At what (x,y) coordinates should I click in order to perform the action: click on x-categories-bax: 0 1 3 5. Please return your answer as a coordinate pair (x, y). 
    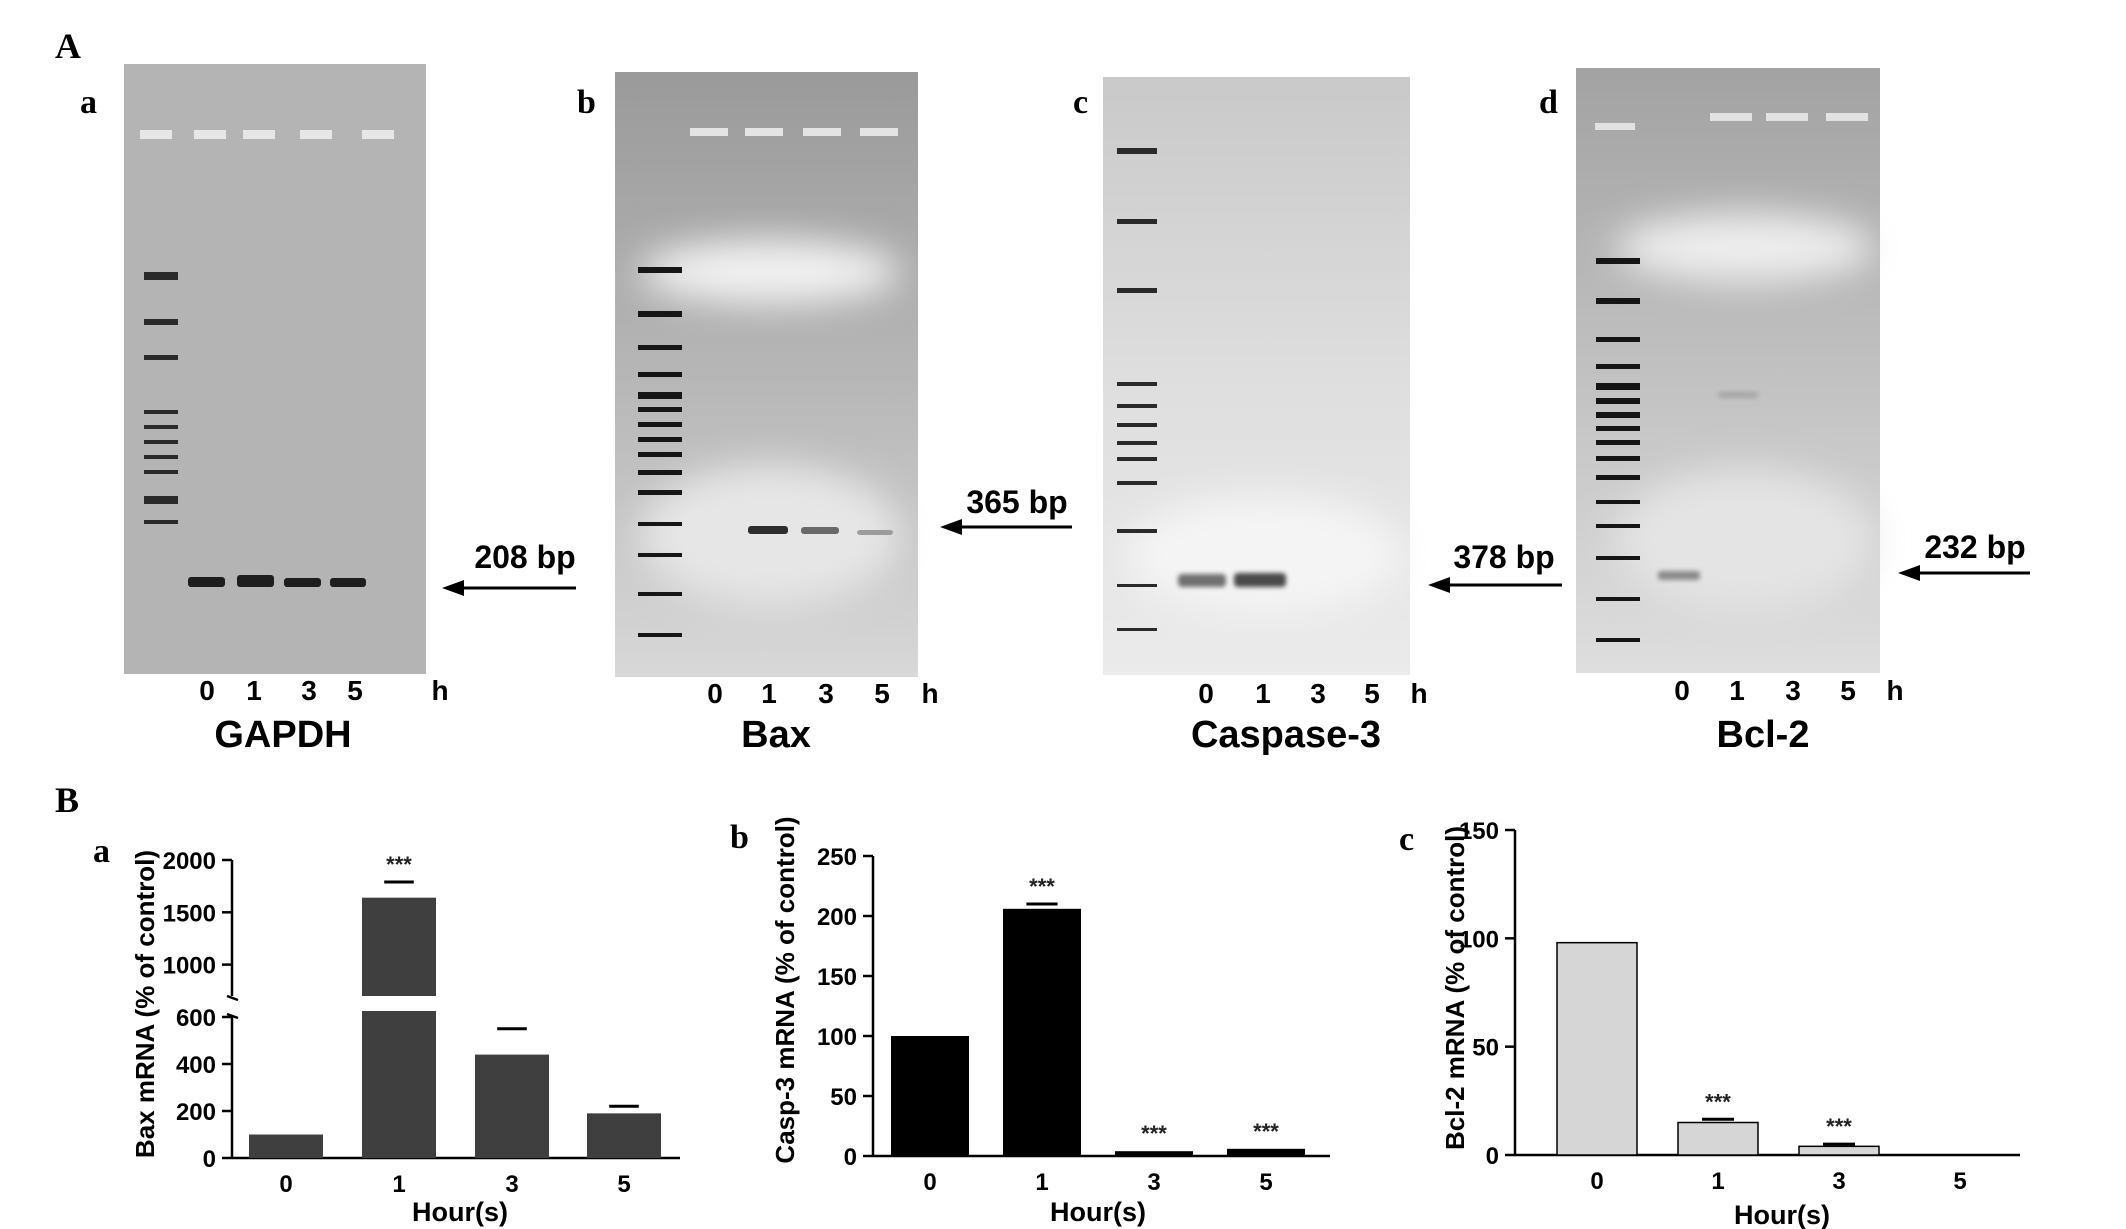
    Looking at the image, I should click on (454, 1184).